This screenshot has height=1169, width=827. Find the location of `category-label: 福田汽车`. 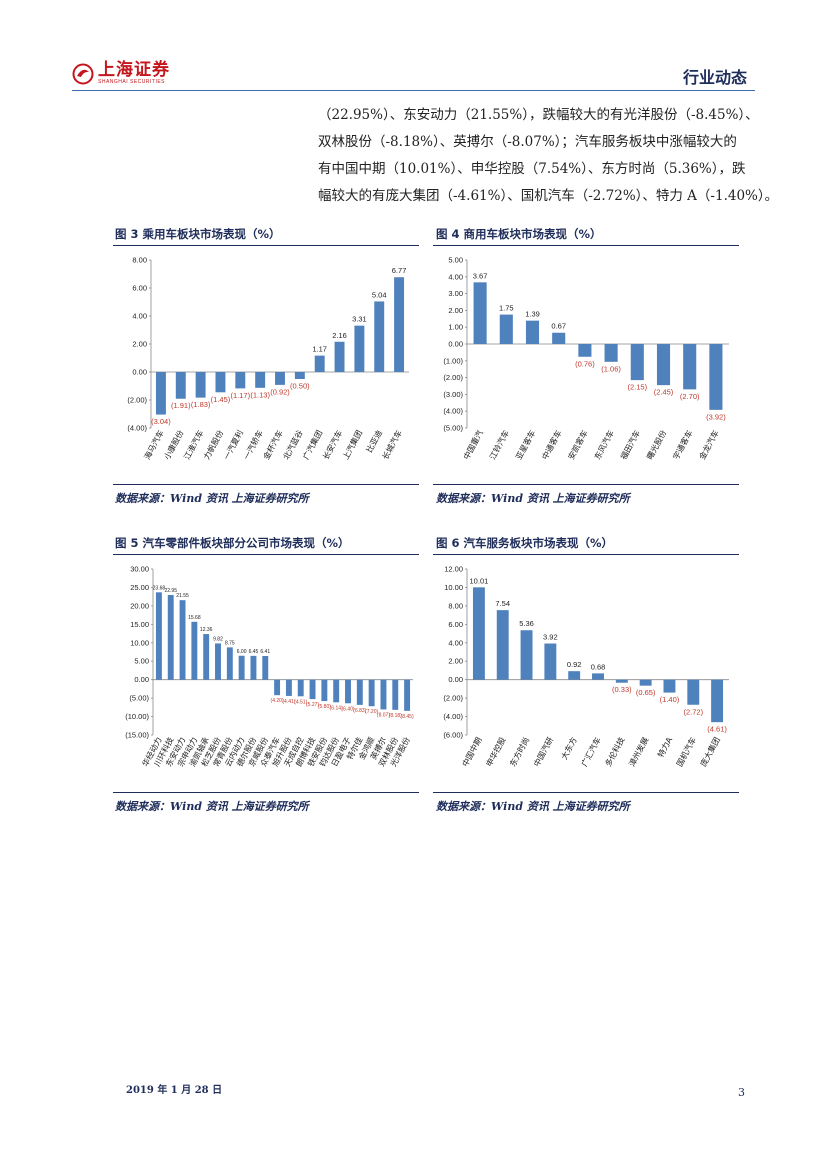

category-label: 福田汽车 is located at coordinates (630, 444).